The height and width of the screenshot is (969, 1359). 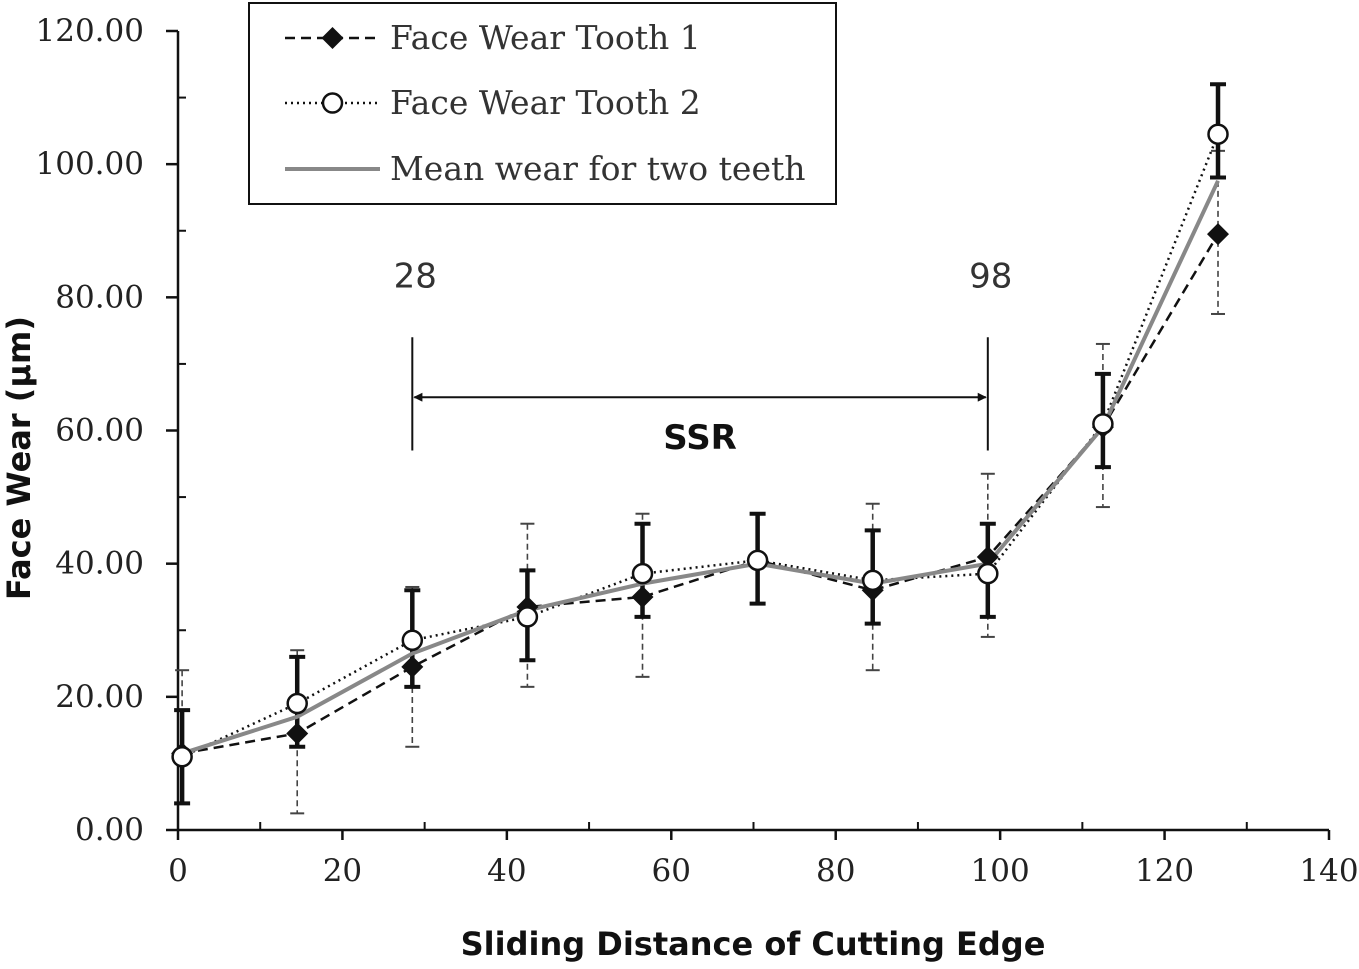 I want to click on legend-label-tooth-2: Face Wear Tooth 2, so click(x=545, y=102).